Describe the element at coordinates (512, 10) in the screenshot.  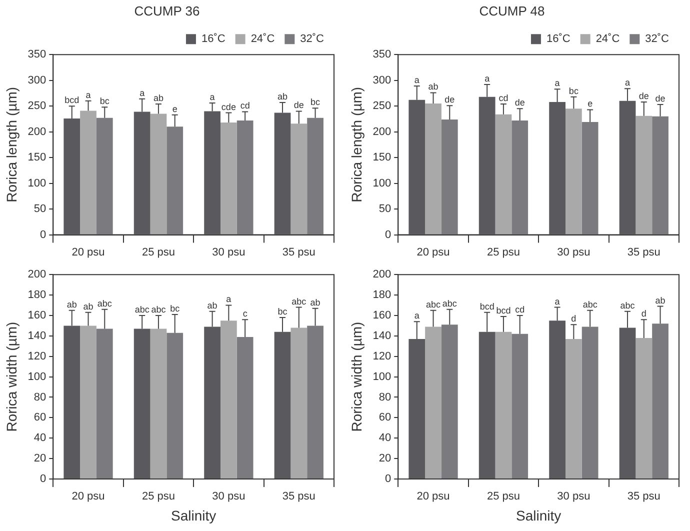
I see `chart-title: CCUMP 48` at that location.